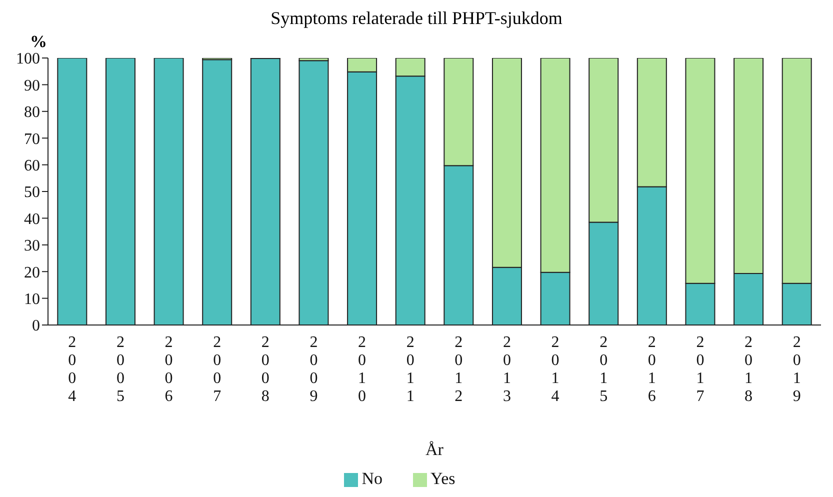 The height and width of the screenshot is (497, 833). What do you see at coordinates (32, 113) in the screenshot?
I see `y-tick-label: 80` at bounding box center [32, 113].